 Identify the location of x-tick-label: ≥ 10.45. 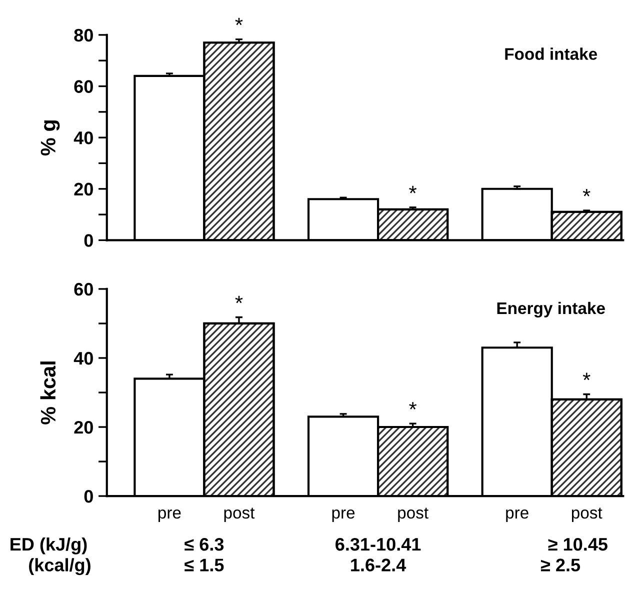
(578, 544).